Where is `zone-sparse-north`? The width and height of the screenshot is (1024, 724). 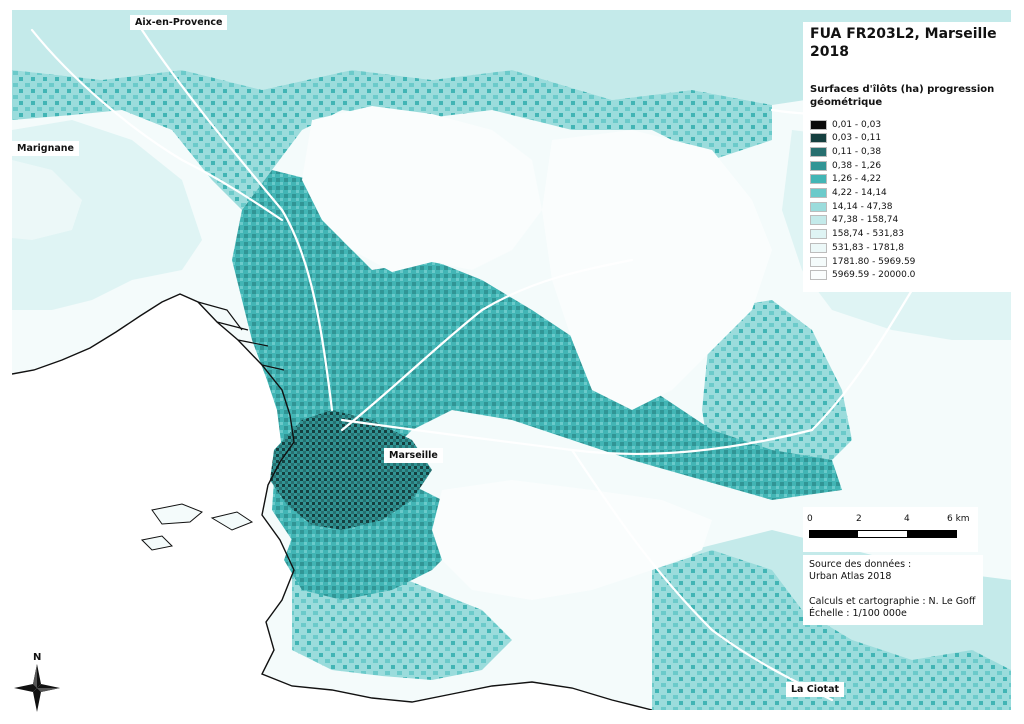
zone-sparse-north is located at coordinates (392, 140).